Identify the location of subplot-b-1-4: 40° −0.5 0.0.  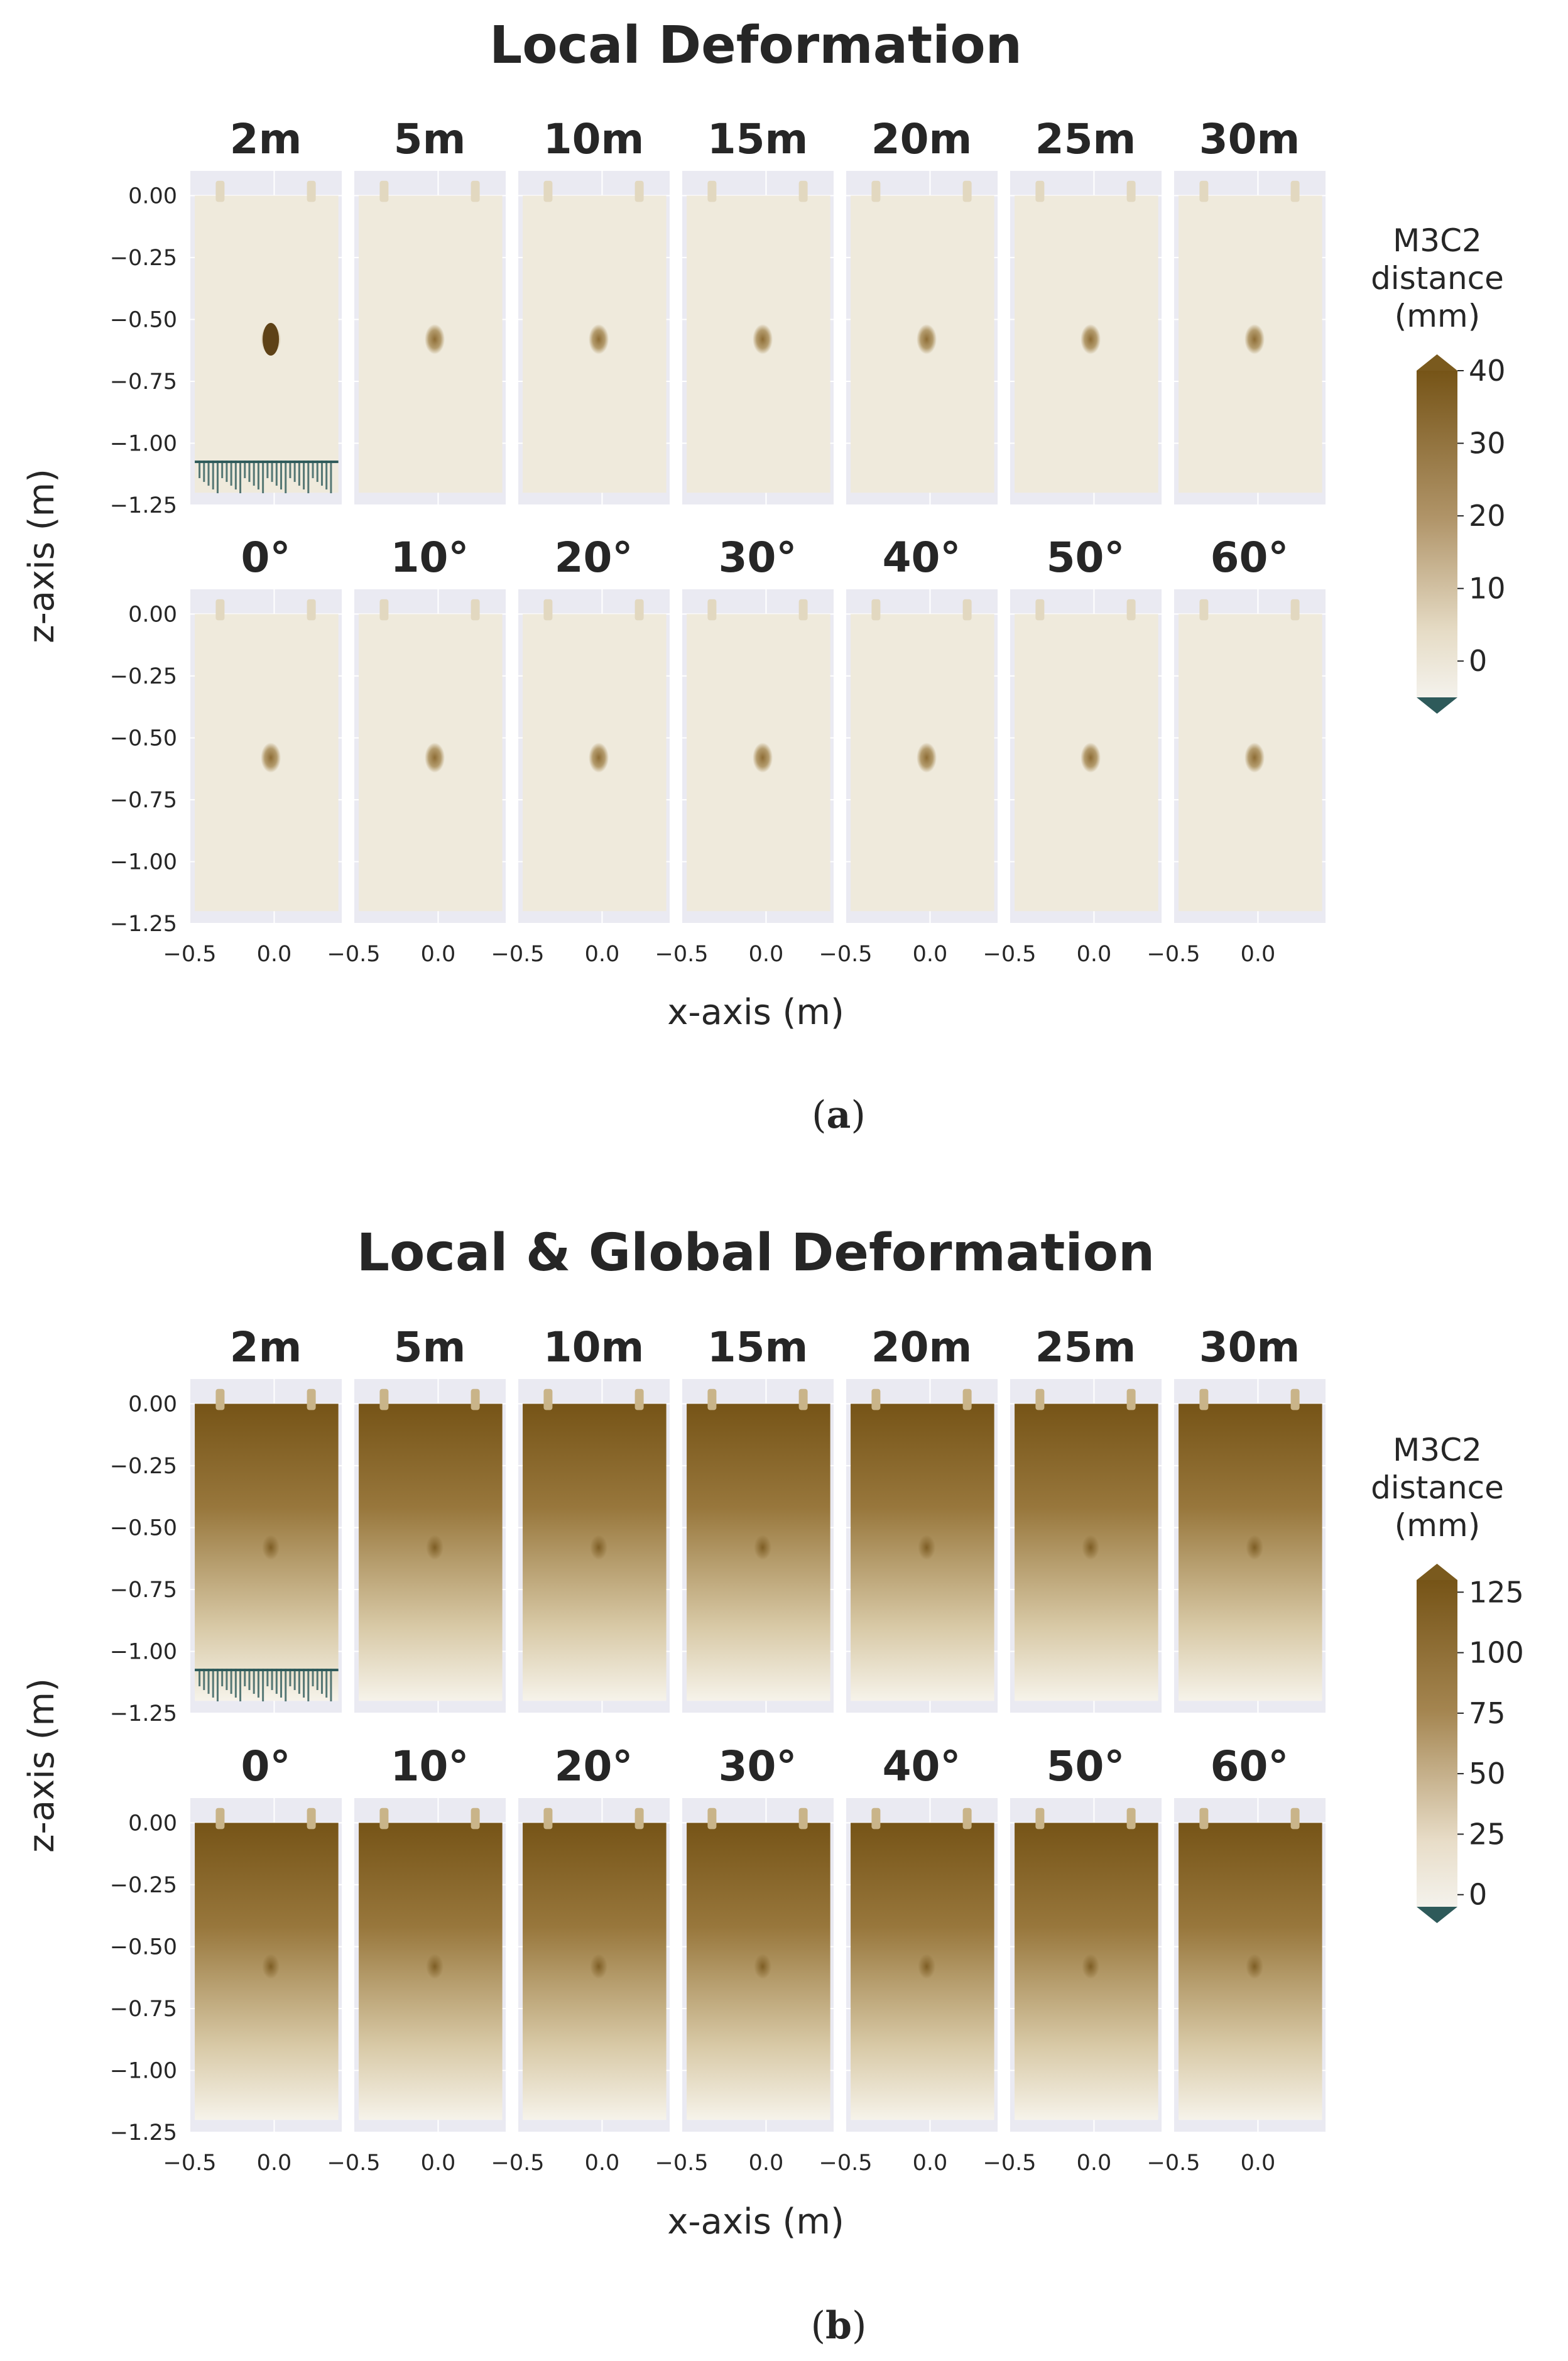
(908, 1959).